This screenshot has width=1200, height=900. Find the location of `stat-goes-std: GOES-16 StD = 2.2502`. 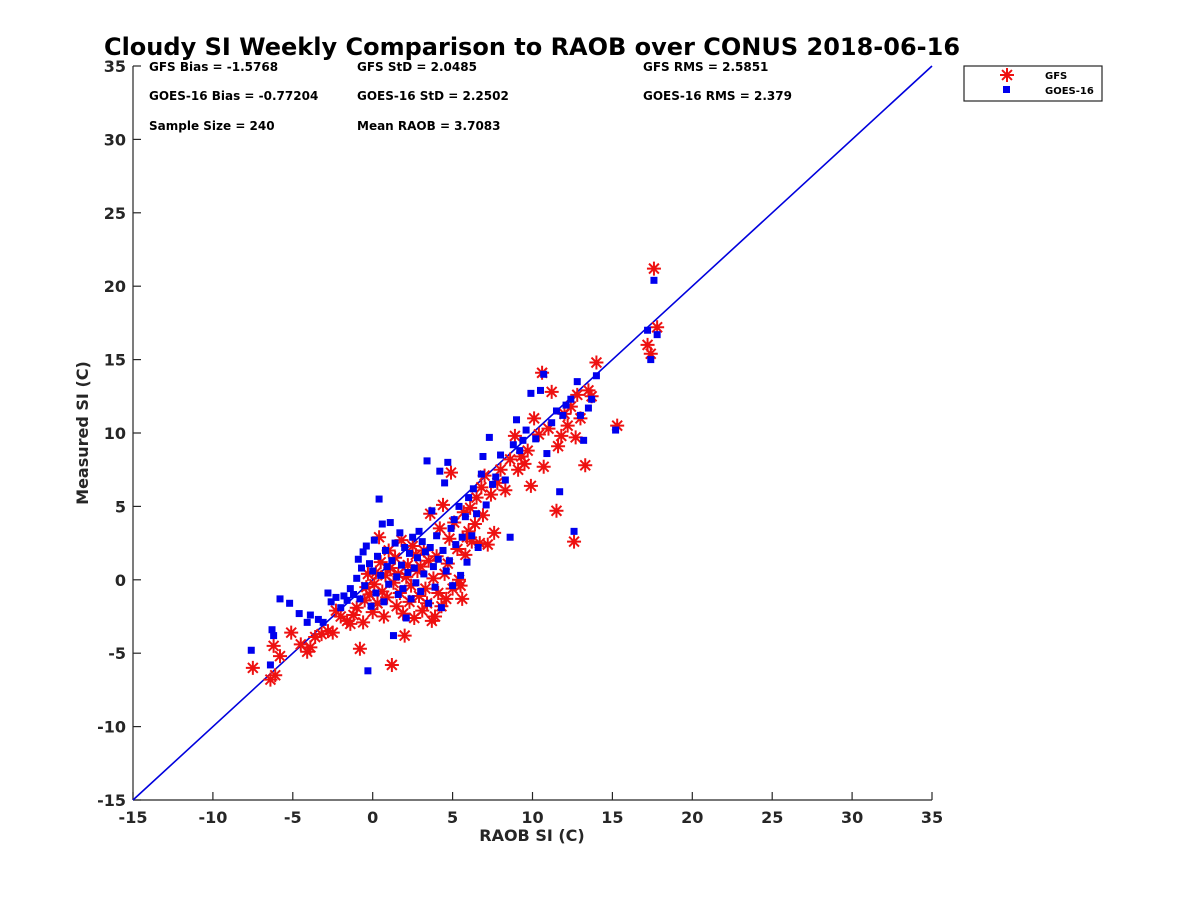

stat-goes-std: GOES-16 StD = 2.2502 is located at coordinates (433, 96).